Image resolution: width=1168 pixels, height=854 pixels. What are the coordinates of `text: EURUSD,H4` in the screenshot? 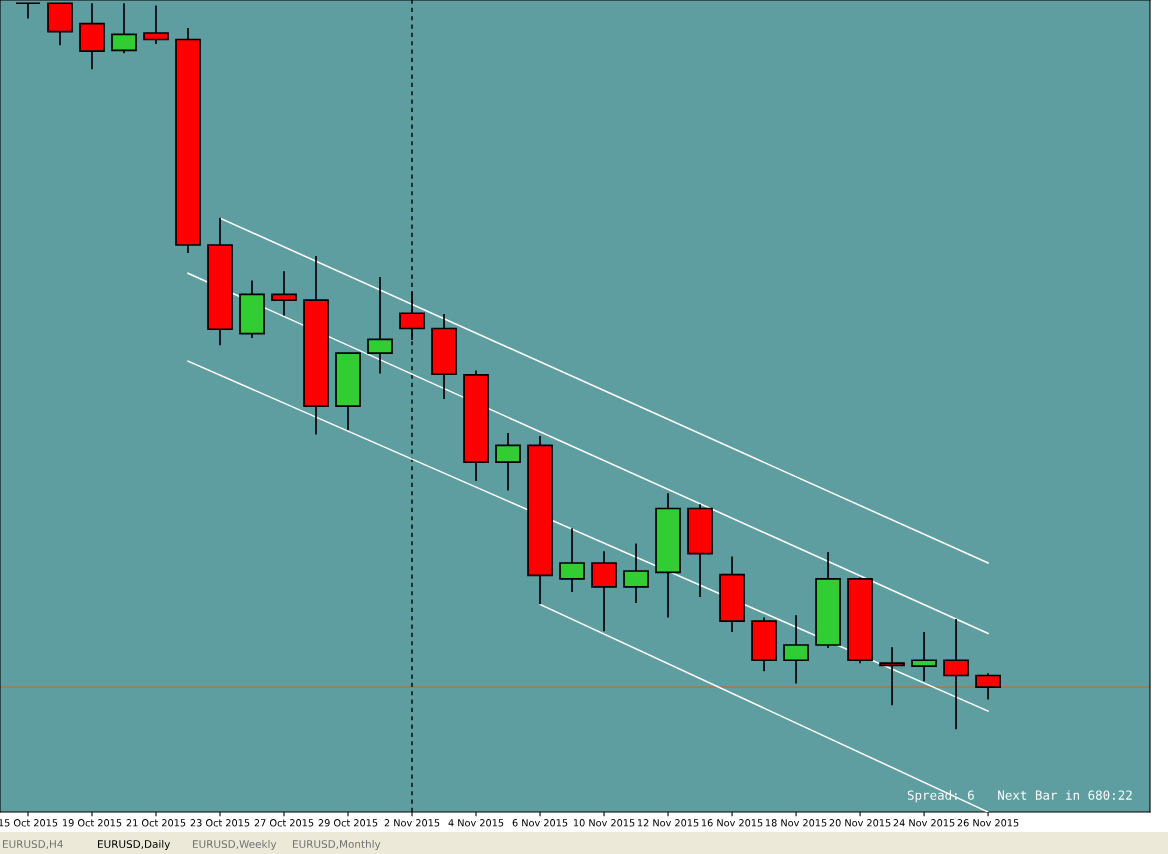 It's located at (33, 845).